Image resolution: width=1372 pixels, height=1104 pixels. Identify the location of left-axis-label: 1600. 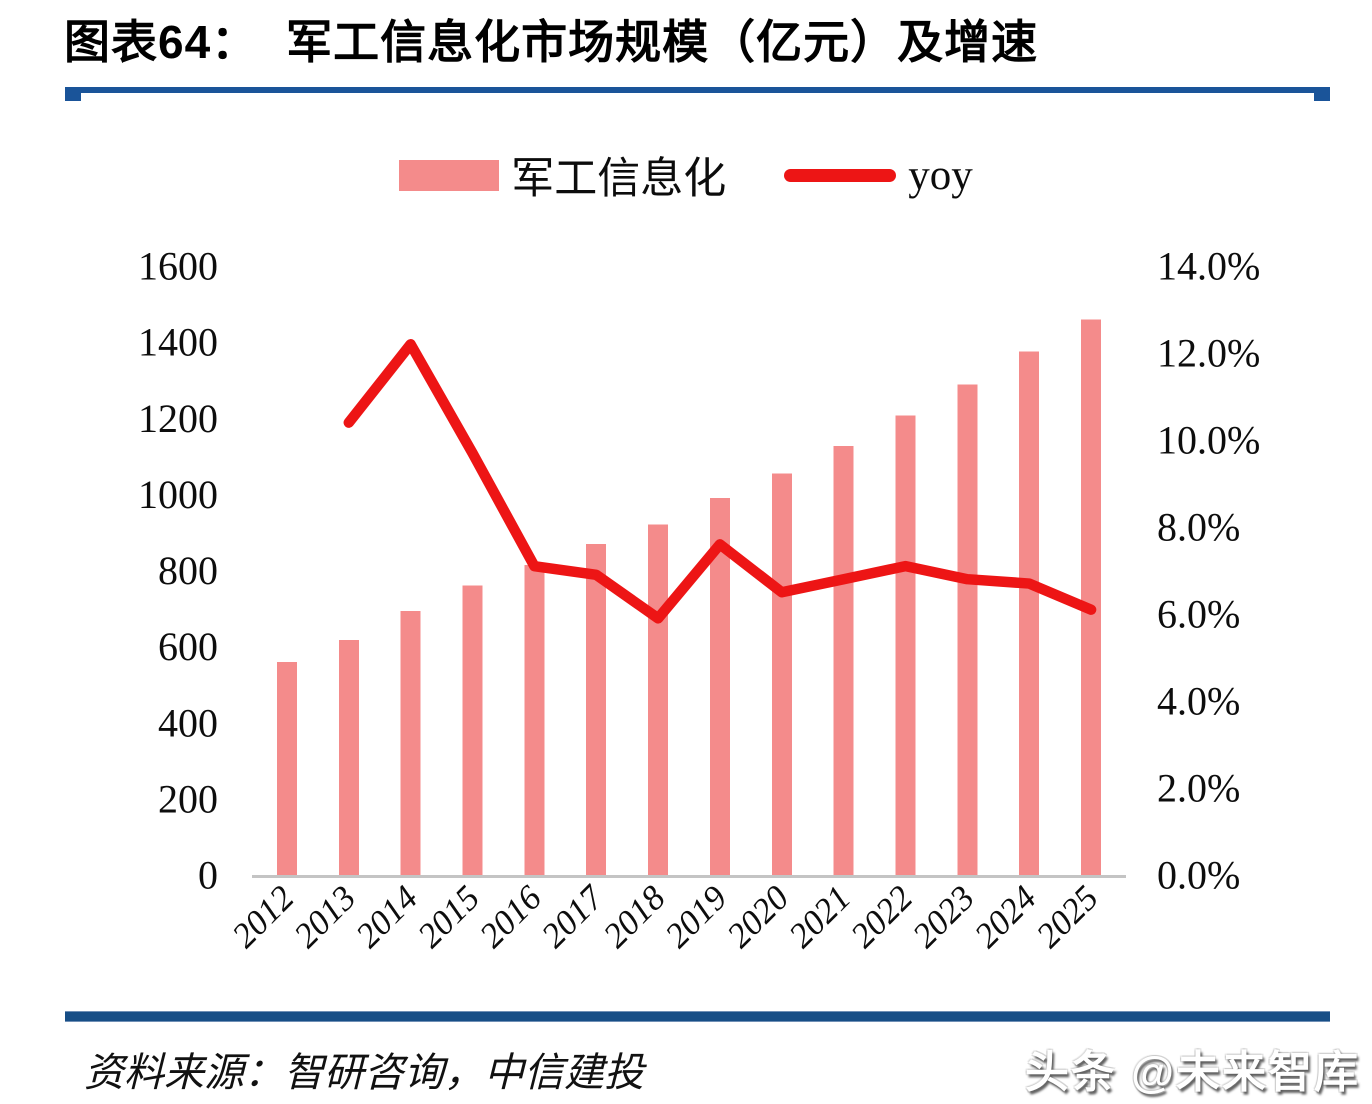
(178, 266).